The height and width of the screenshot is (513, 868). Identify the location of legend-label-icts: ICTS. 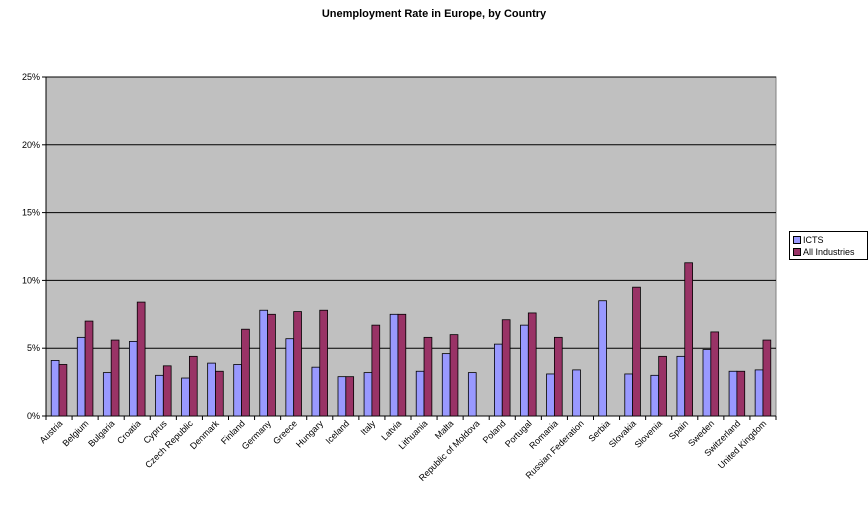
(813, 240).